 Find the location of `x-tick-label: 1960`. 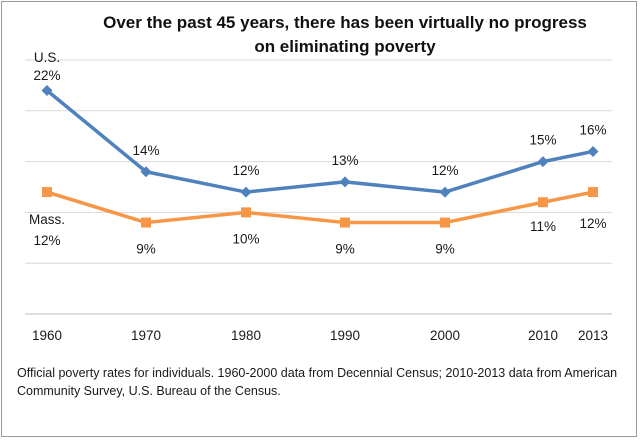

x-tick-label: 1960 is located at coordinates (47, 335).